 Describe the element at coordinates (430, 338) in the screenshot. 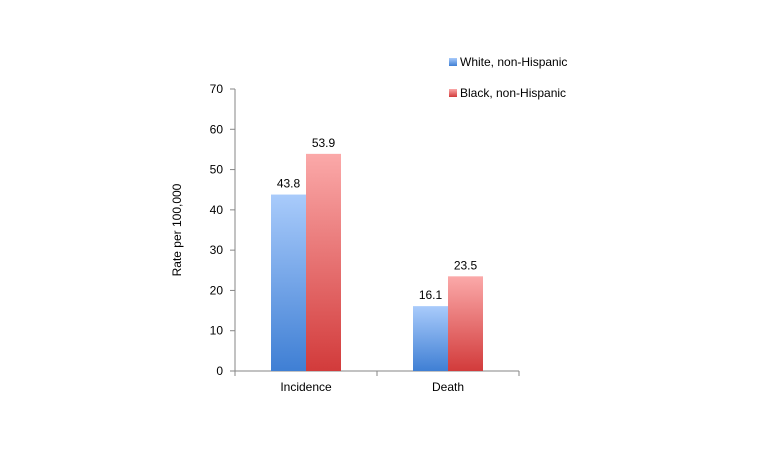

I see `bar-white-death` at that location.